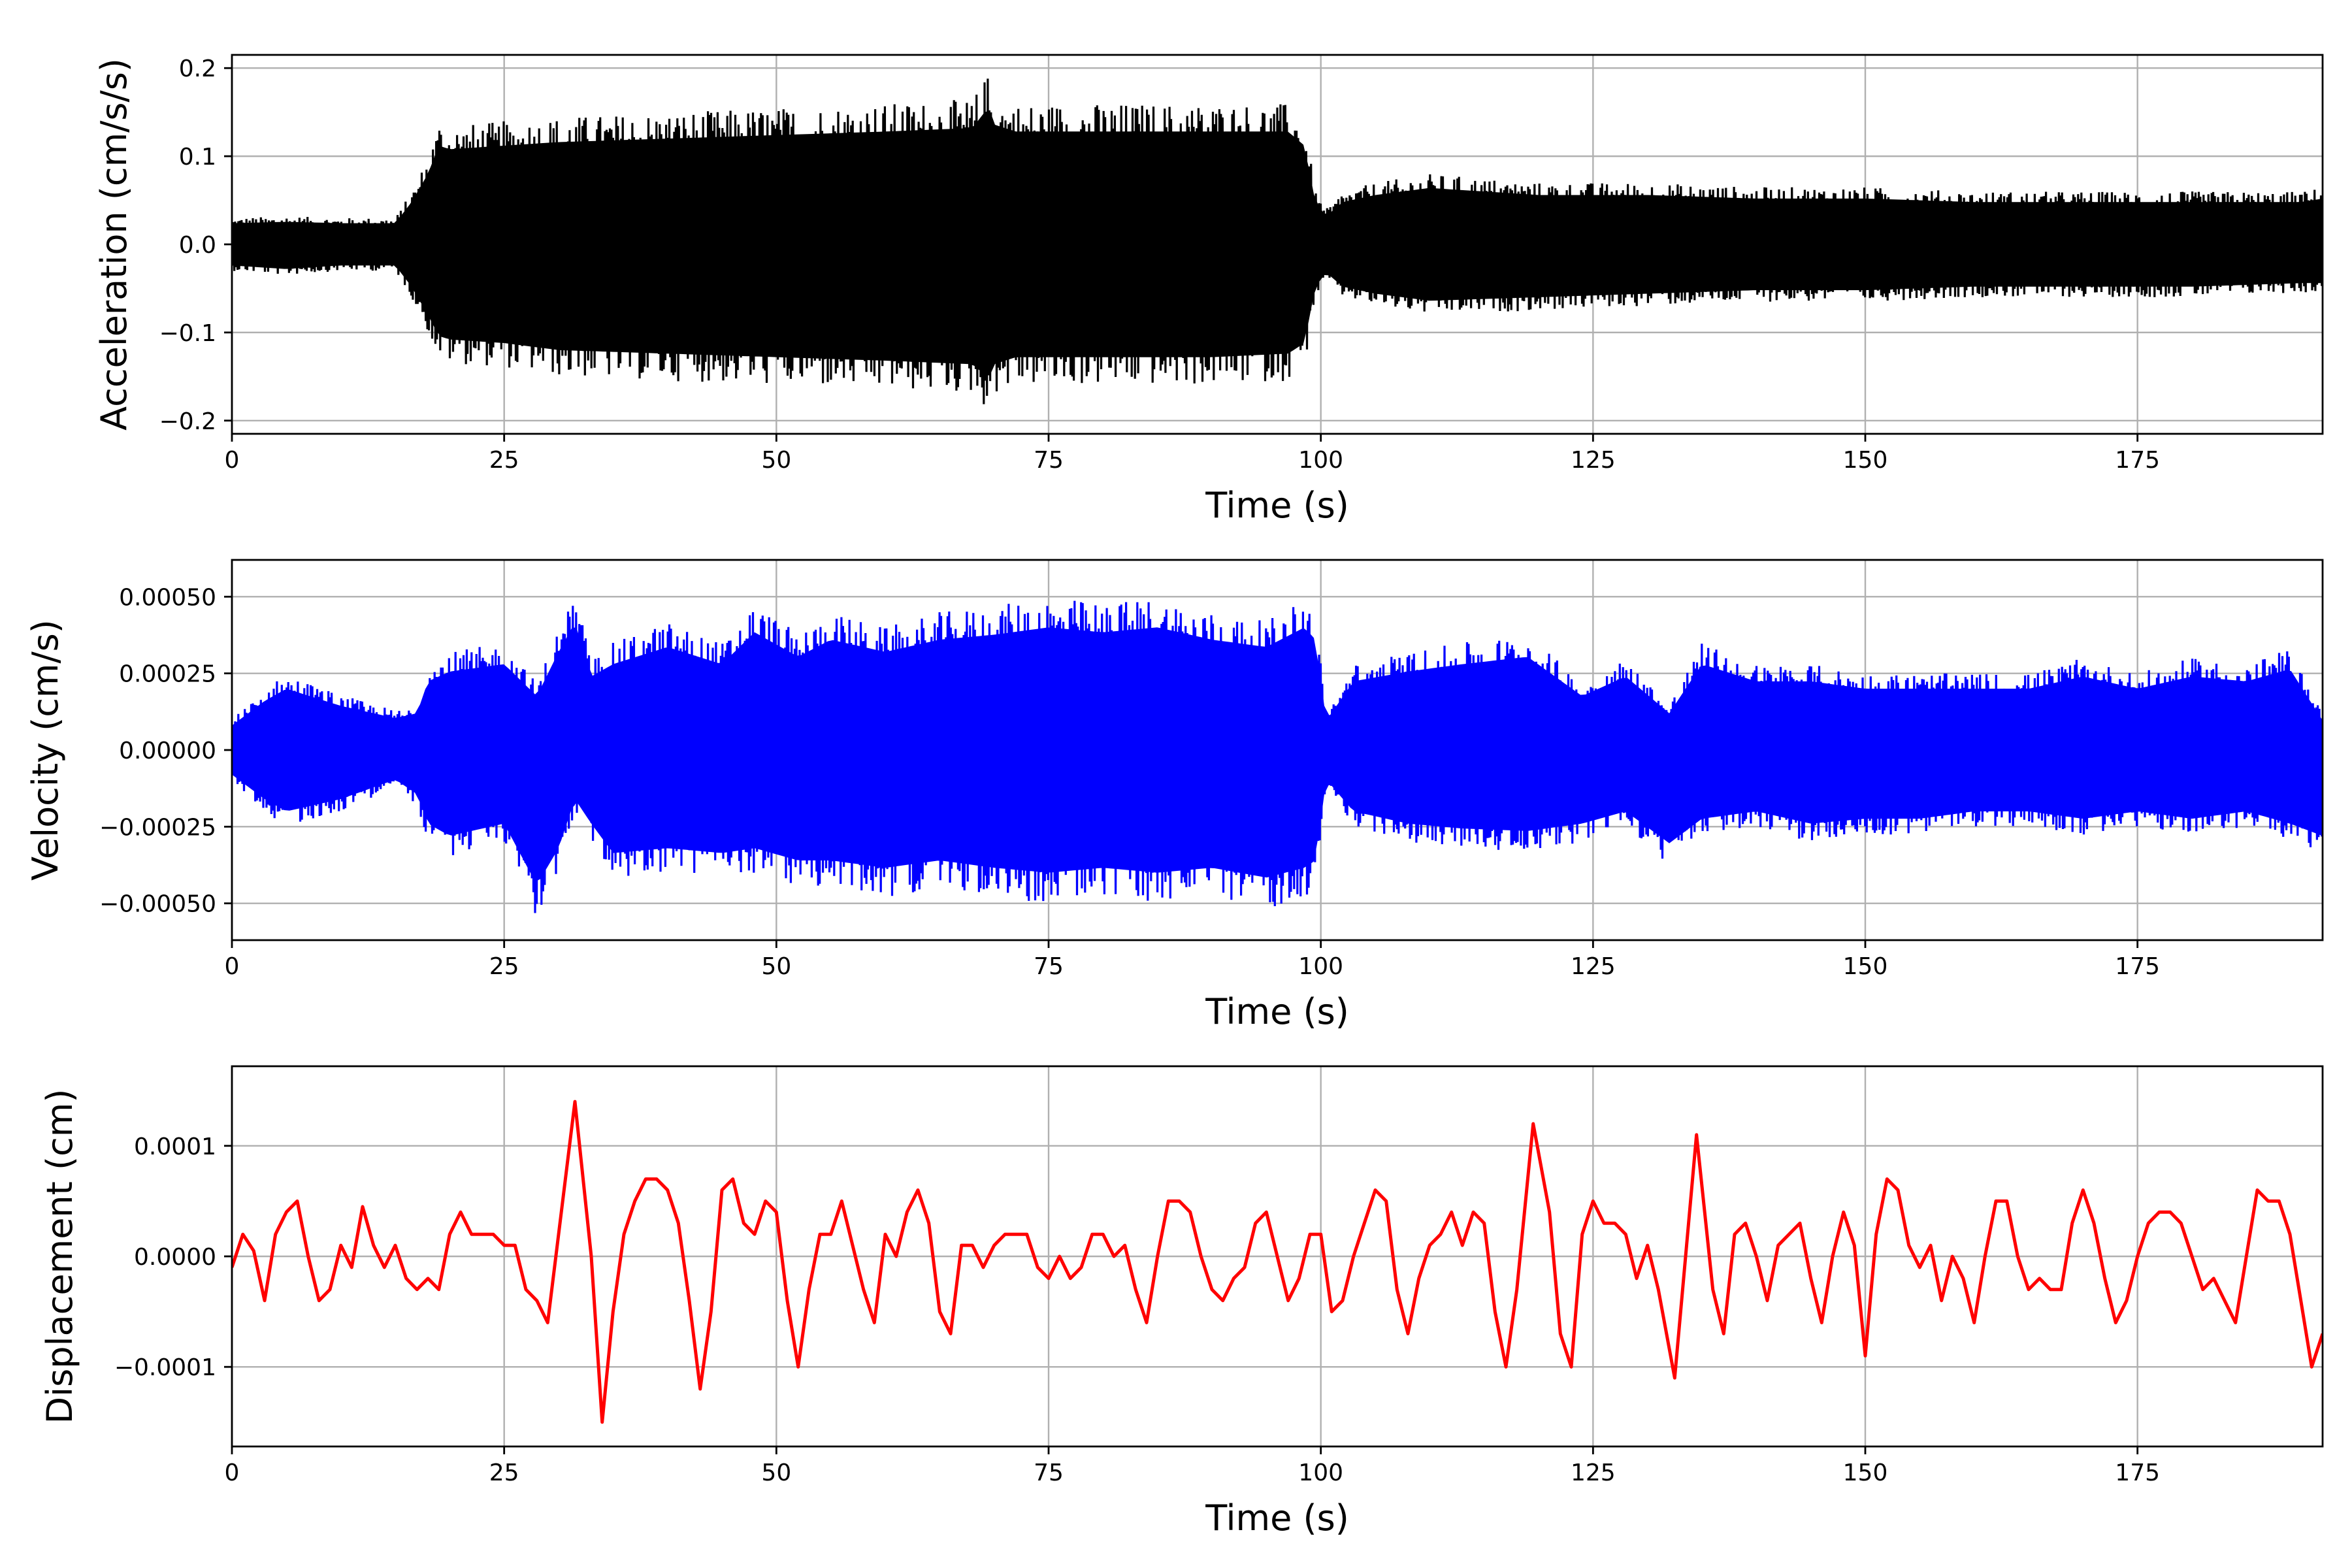 The image size is (2352, 1568). Describe the element at coordinates (187, 421) in the screenshot. I see `acceleration-ytick-label: −0.2` at that location.